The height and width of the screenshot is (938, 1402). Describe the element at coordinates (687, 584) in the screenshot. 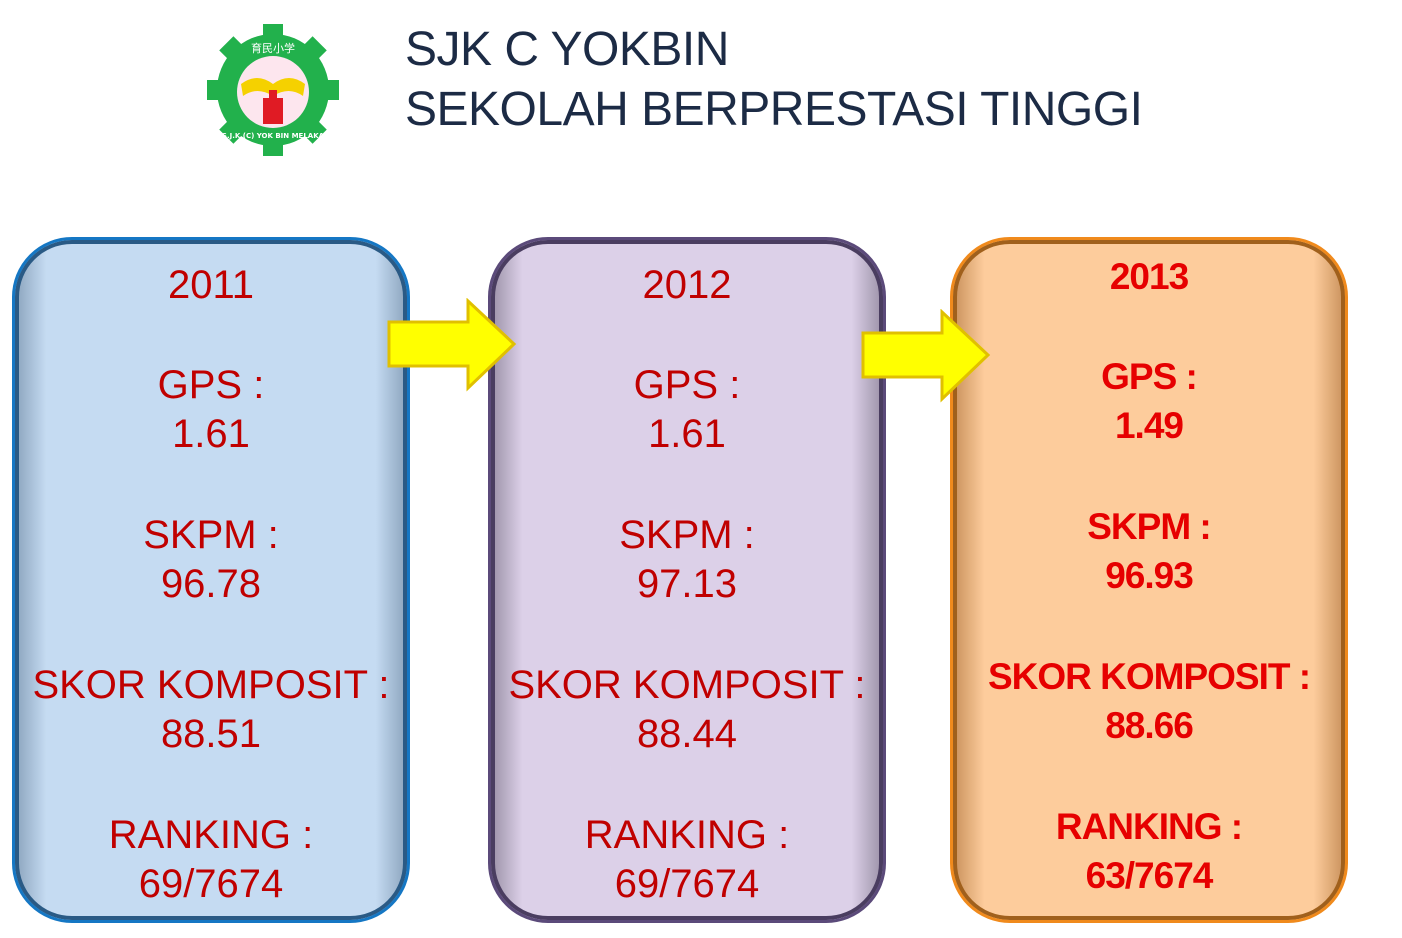

I see `skpm-value: 97.13` at that location.